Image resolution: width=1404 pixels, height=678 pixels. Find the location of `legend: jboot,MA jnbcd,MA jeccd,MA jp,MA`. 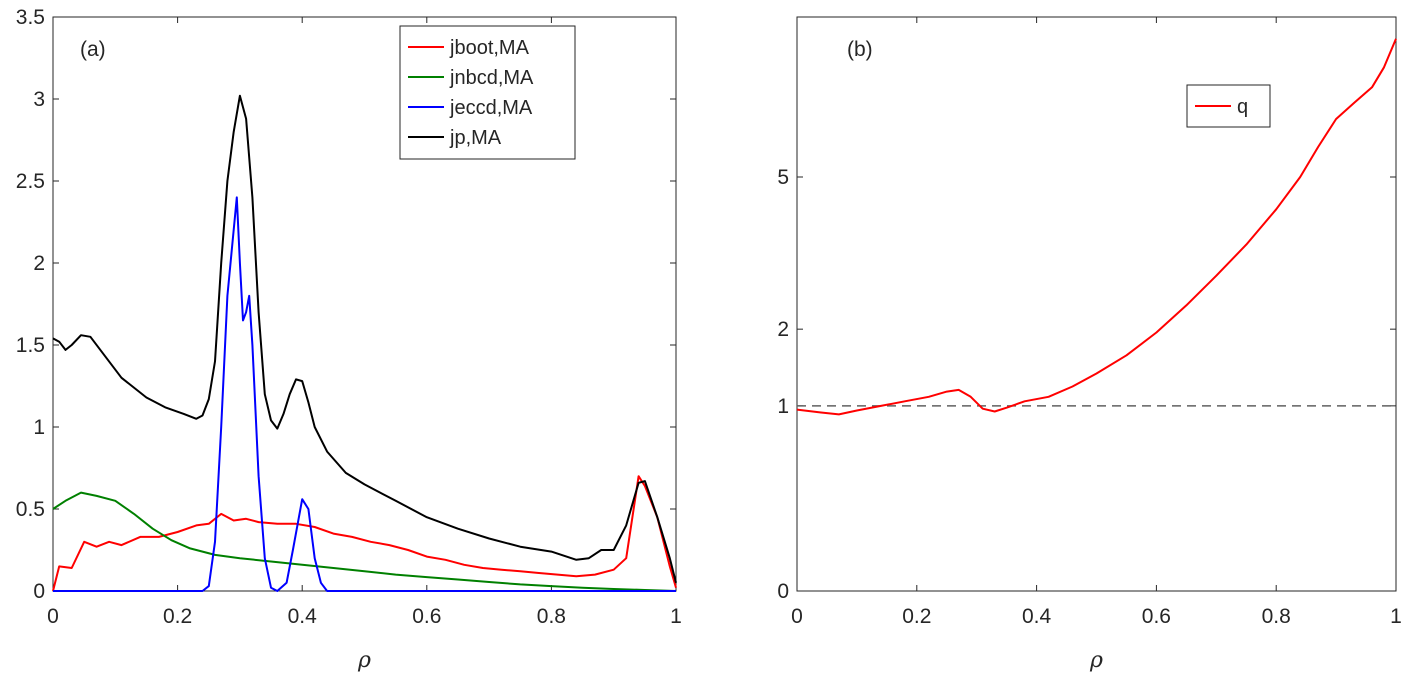

legend: jboot,MA jnbcd,MA jeccd,MA jp,MA is located at coordinates (487, 92).